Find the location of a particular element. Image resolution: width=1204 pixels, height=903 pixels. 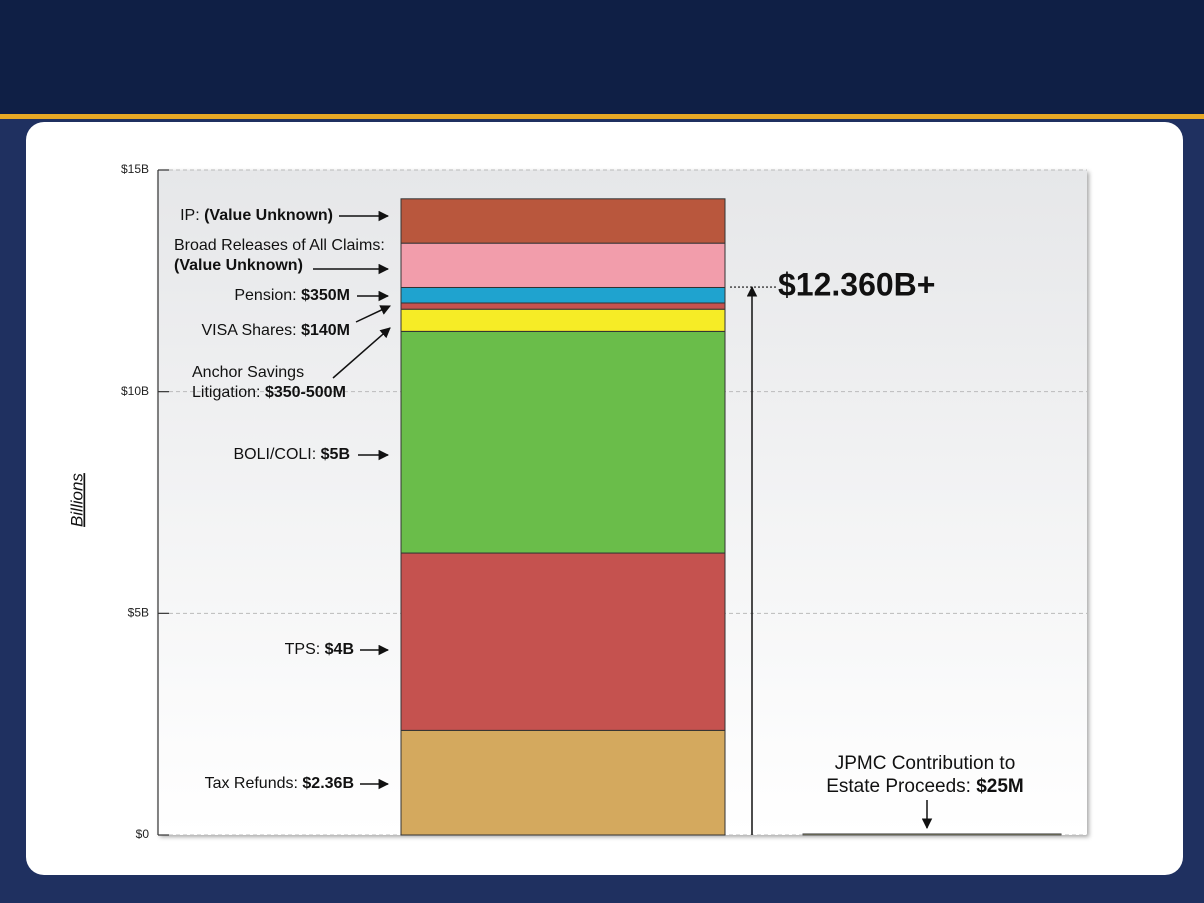

segment-value-label: $140M is located at coordinates (325, 330).